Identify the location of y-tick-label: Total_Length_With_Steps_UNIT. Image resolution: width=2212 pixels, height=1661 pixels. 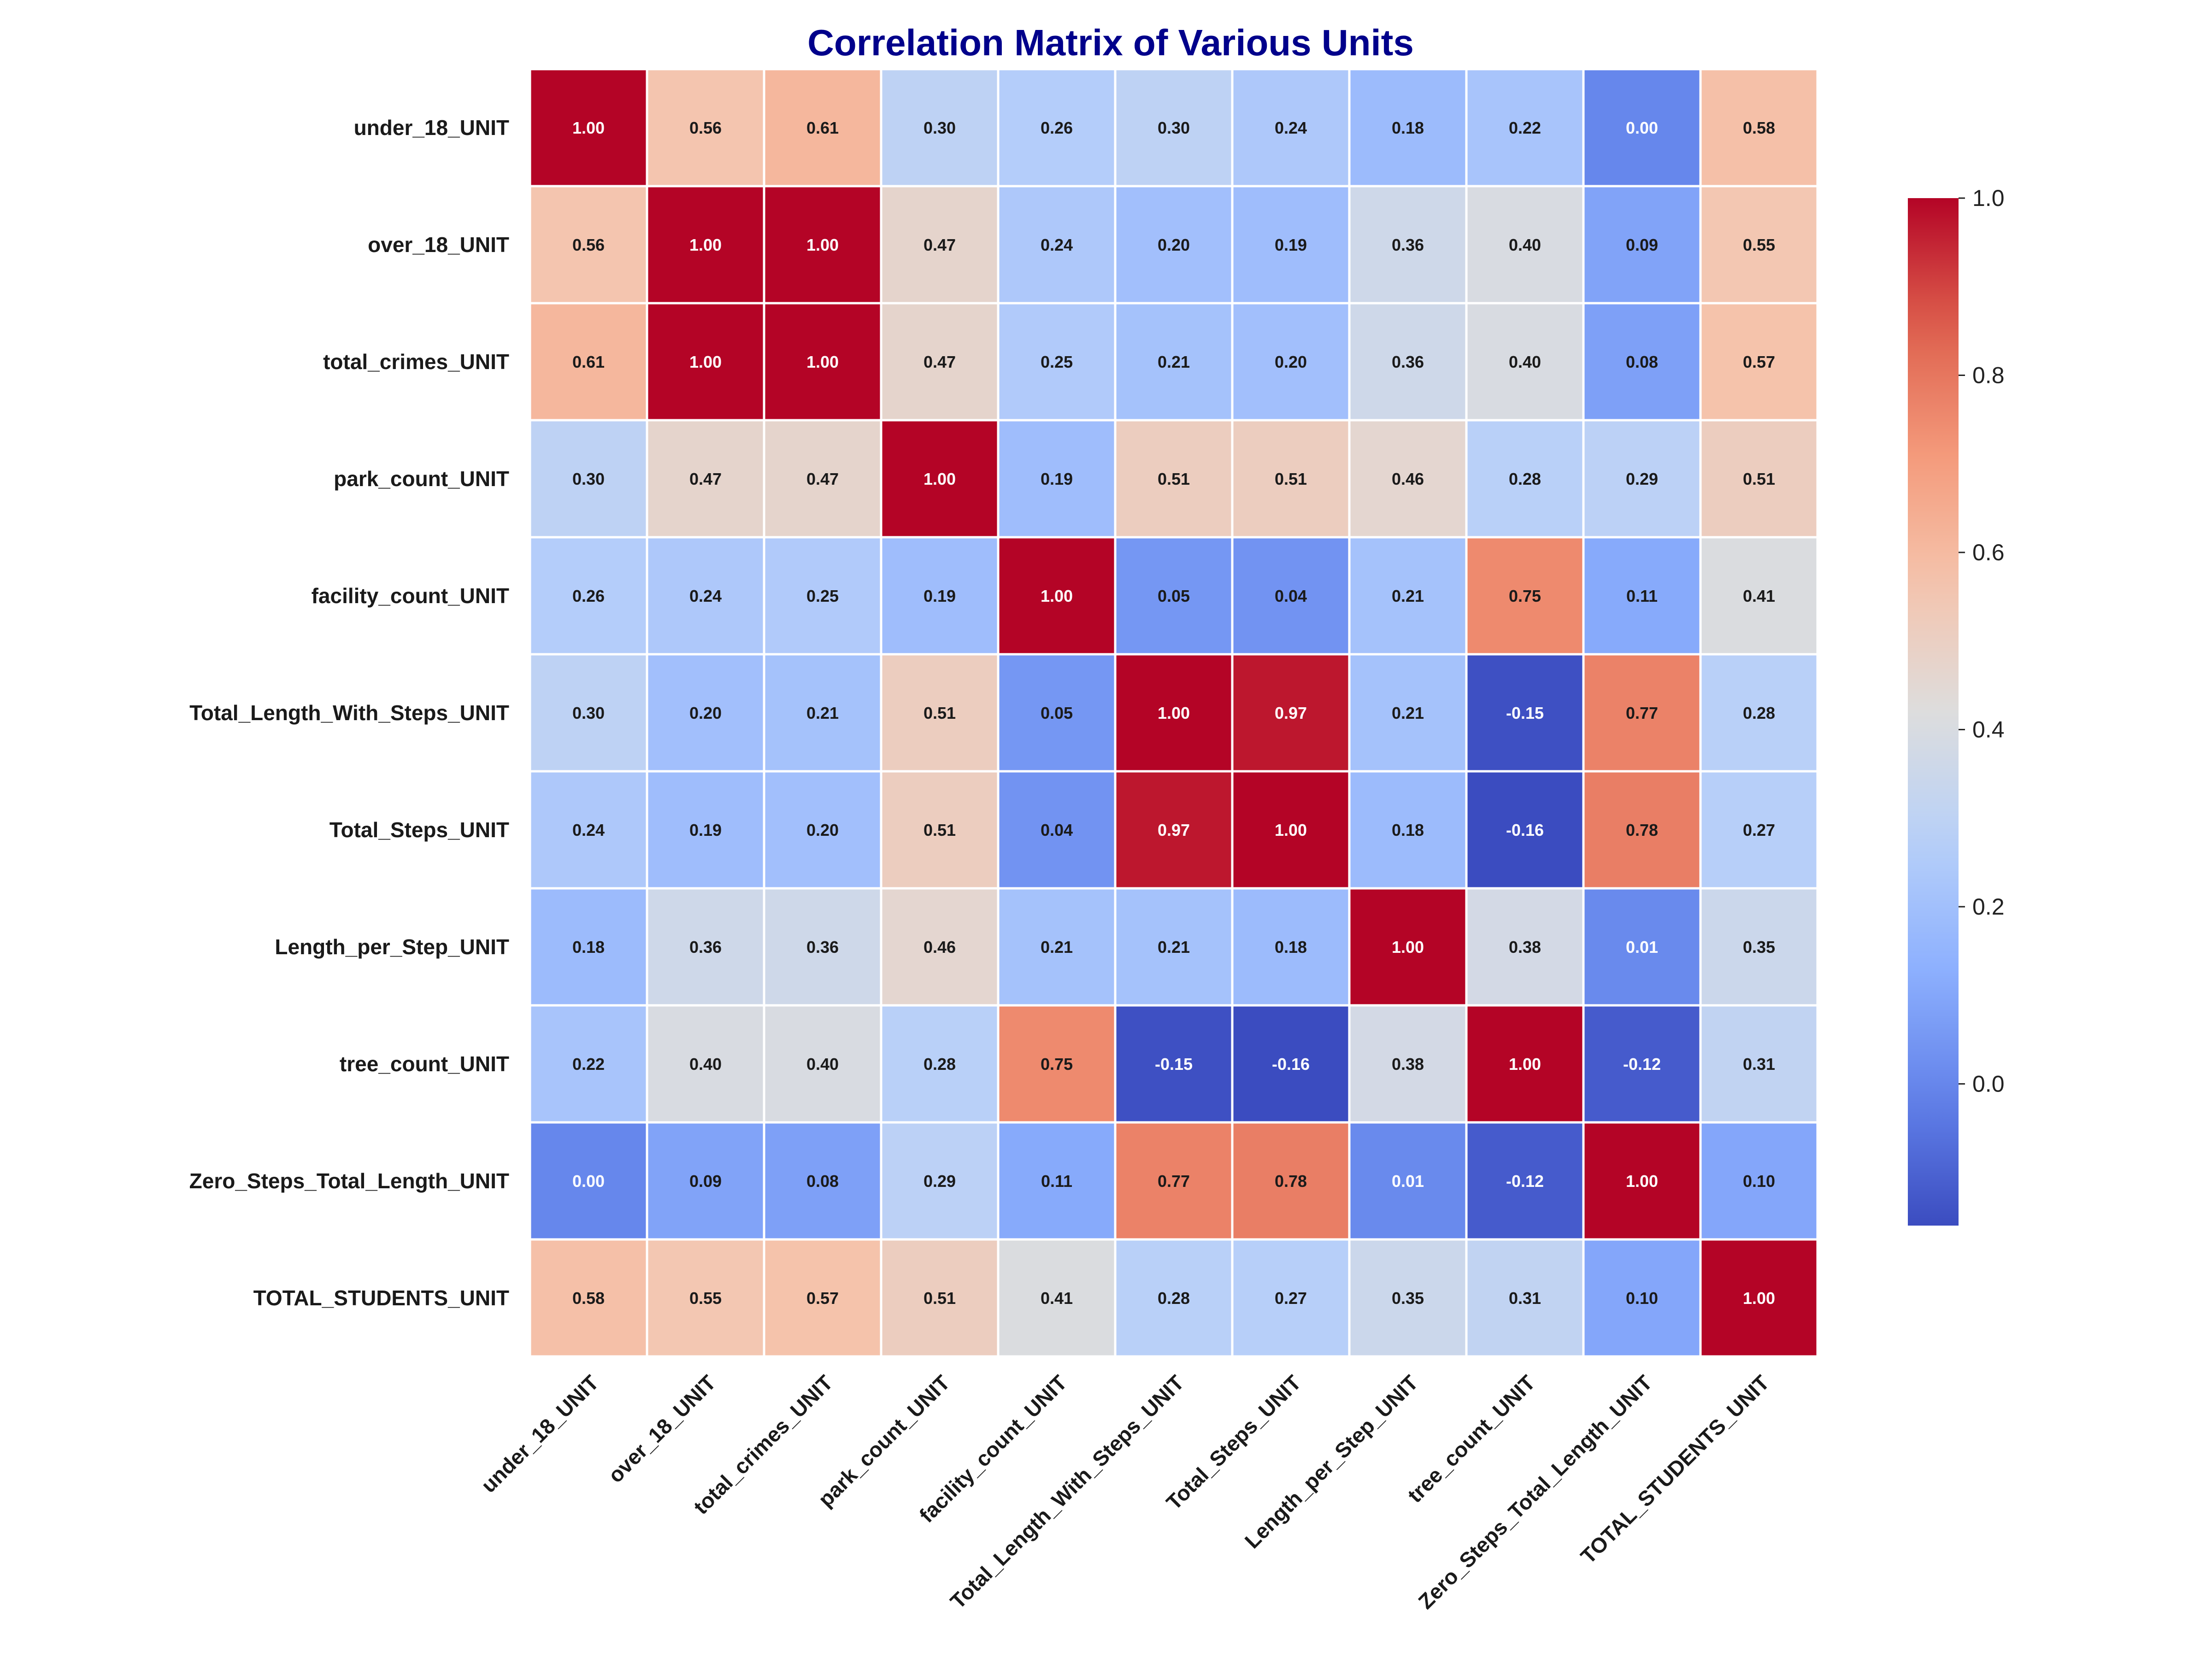
(349, 713).